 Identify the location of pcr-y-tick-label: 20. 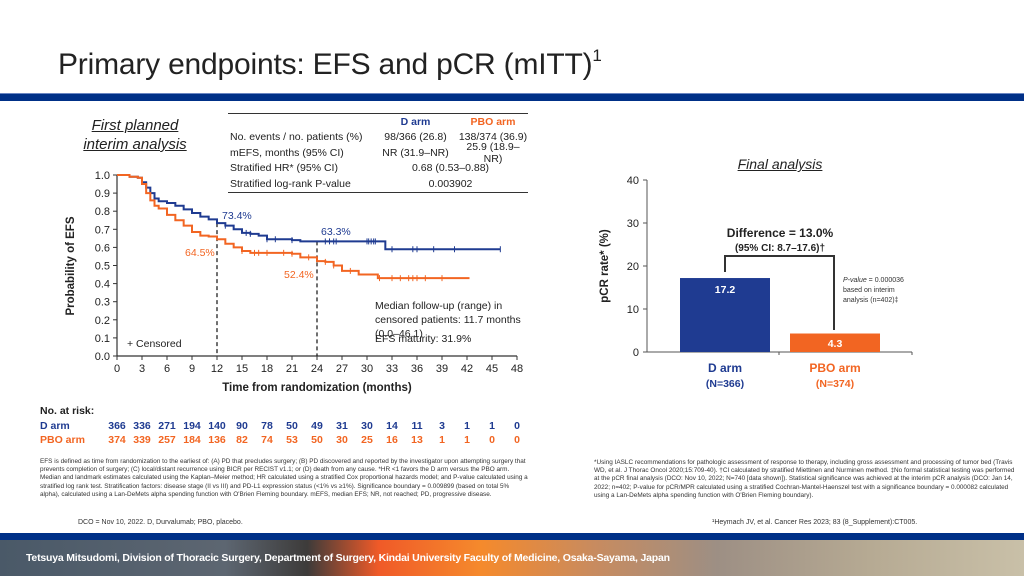
(633, 267).